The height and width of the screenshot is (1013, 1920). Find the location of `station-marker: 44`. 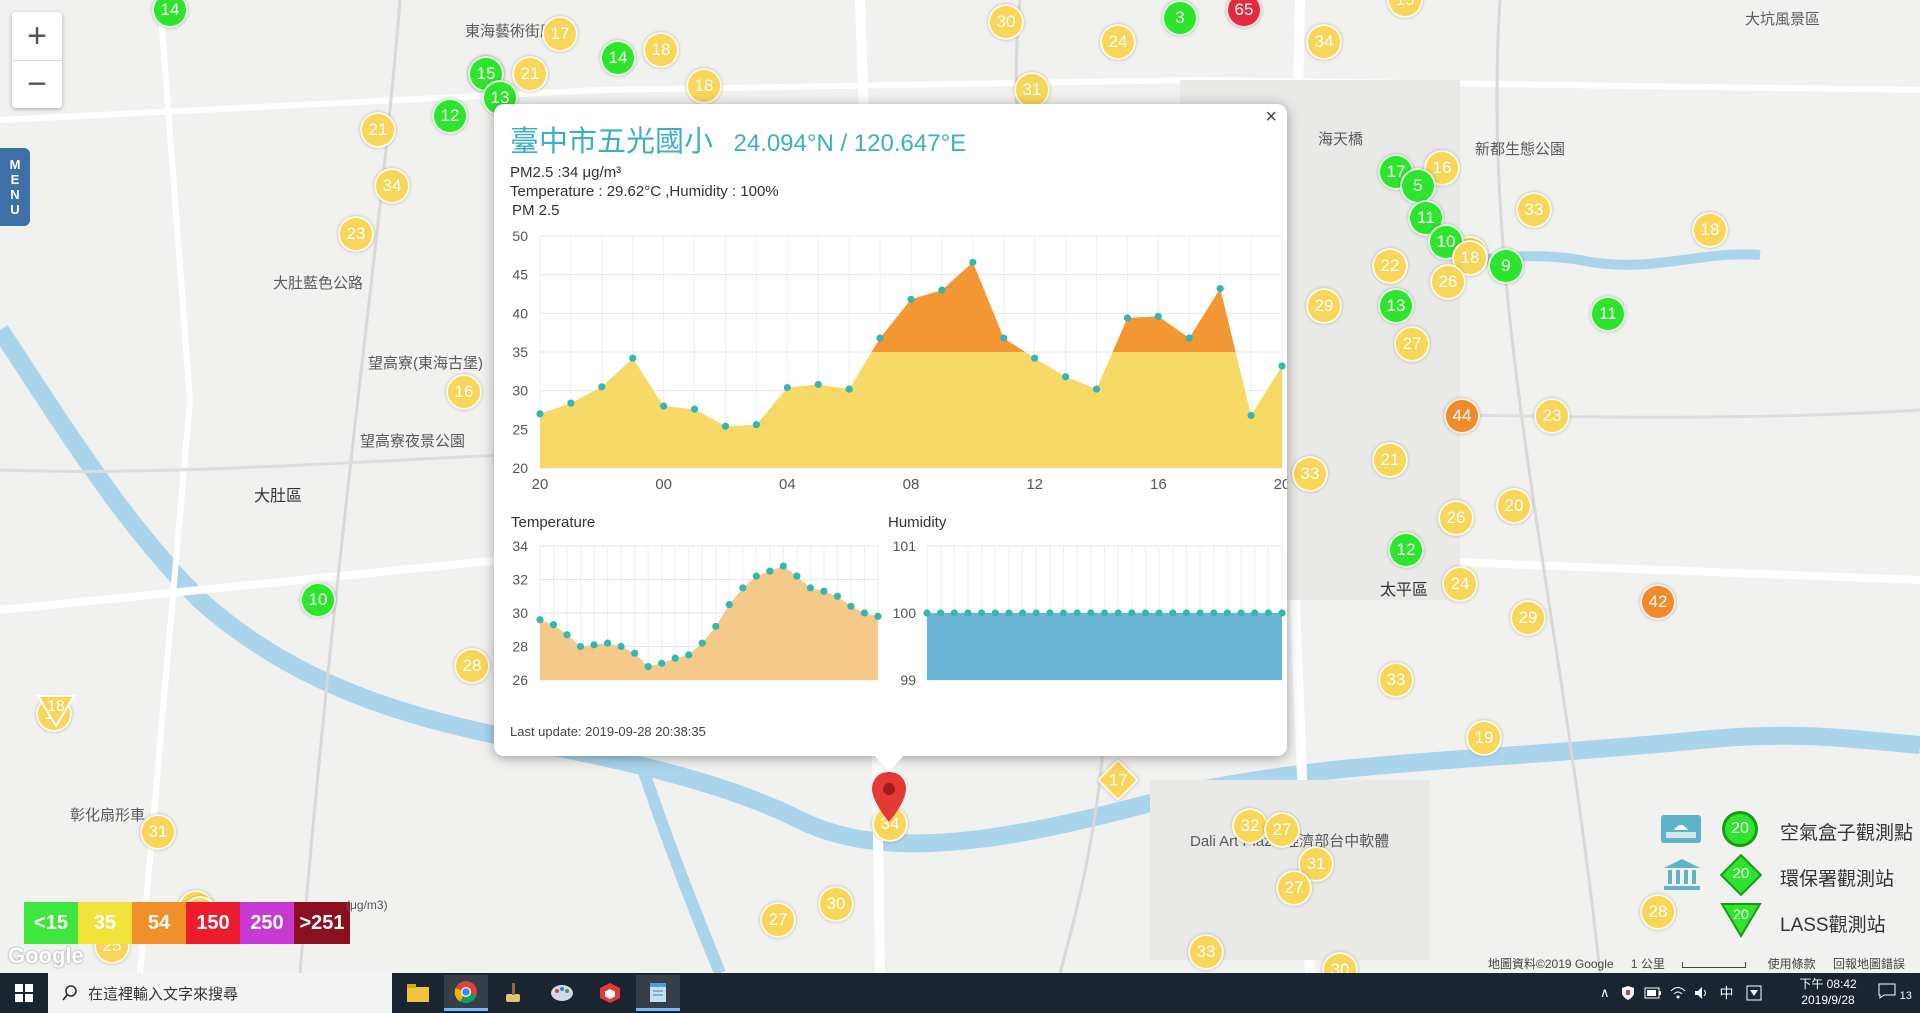

station-marker: 44 is located at coordinates (1462, 416).